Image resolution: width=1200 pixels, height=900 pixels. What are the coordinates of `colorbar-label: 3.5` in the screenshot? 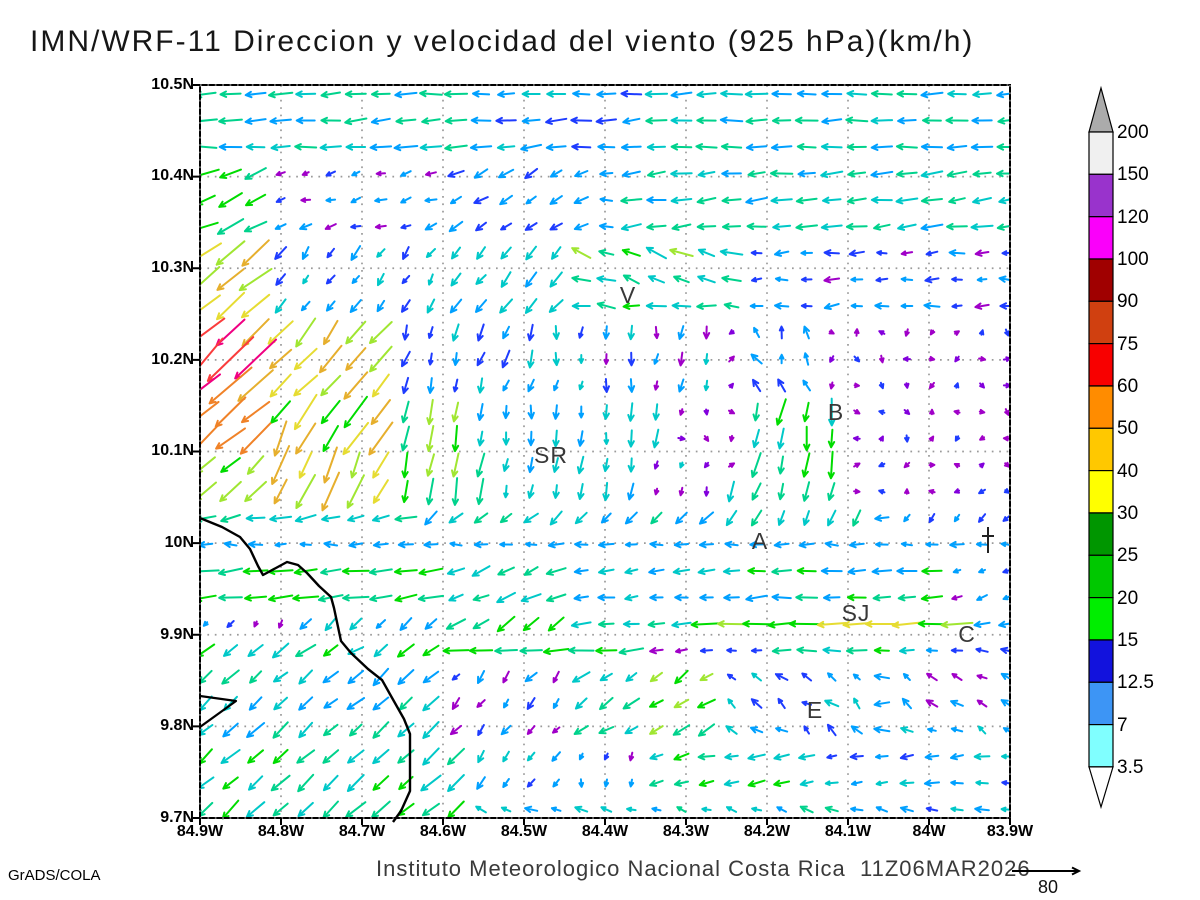 It's located at (1130, 767).